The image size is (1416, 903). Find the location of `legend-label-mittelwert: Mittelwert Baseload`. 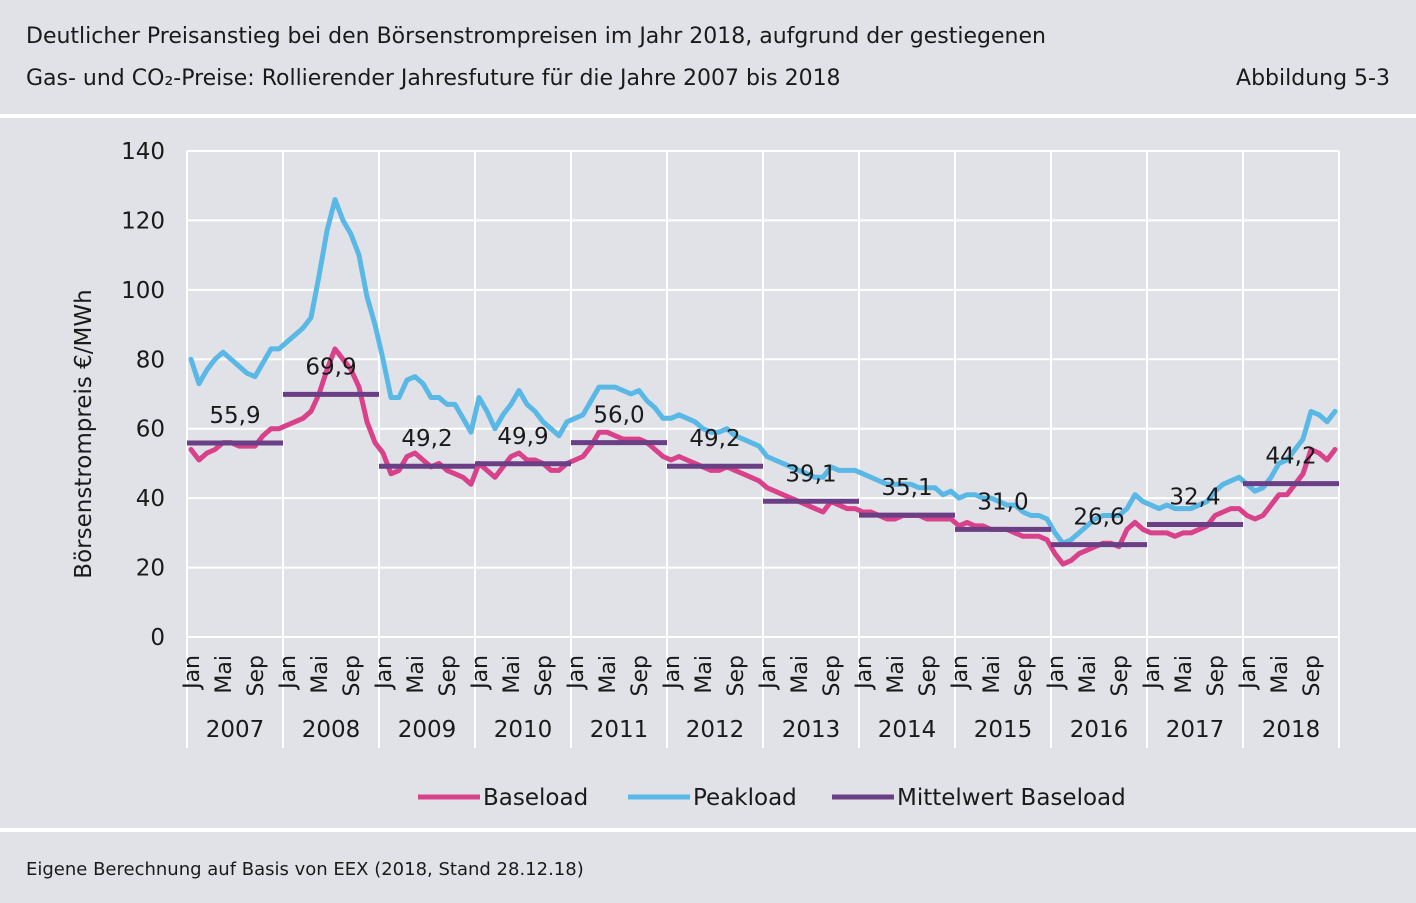

legend-label-mittelwert: Mittelwert Baseload is located at coordinates (1011, 798).